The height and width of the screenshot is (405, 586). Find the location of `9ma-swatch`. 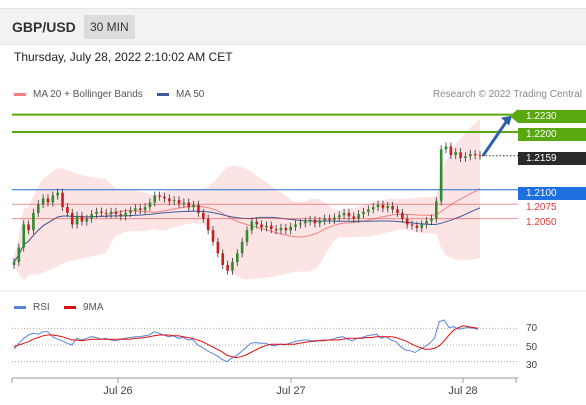

9ma-swatch is located at coordinates (70, 307).